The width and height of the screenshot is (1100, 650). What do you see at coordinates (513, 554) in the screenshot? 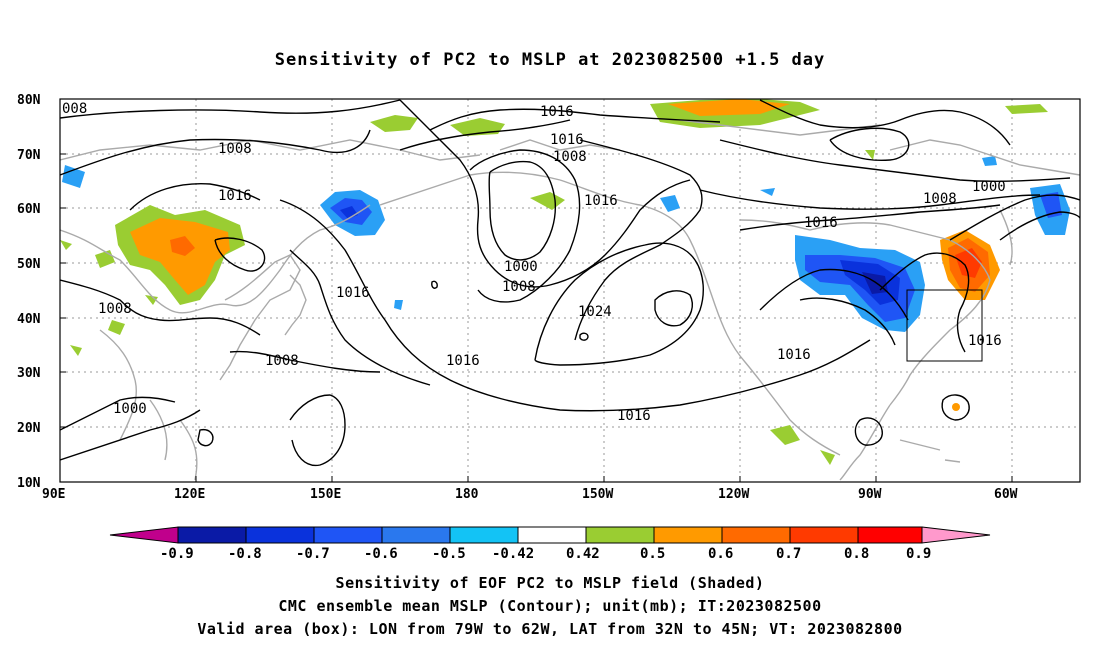
I see `colorbar-label: -0.42` at bounding box center [513, 554].